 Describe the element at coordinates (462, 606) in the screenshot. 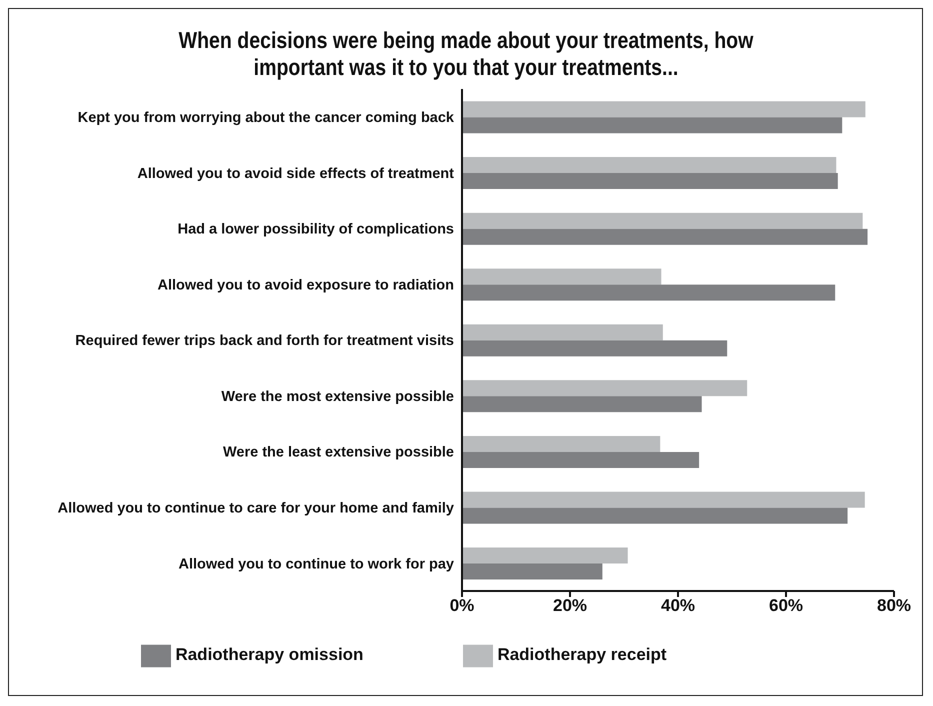

I see `x-tick-label: 0%` at that location.